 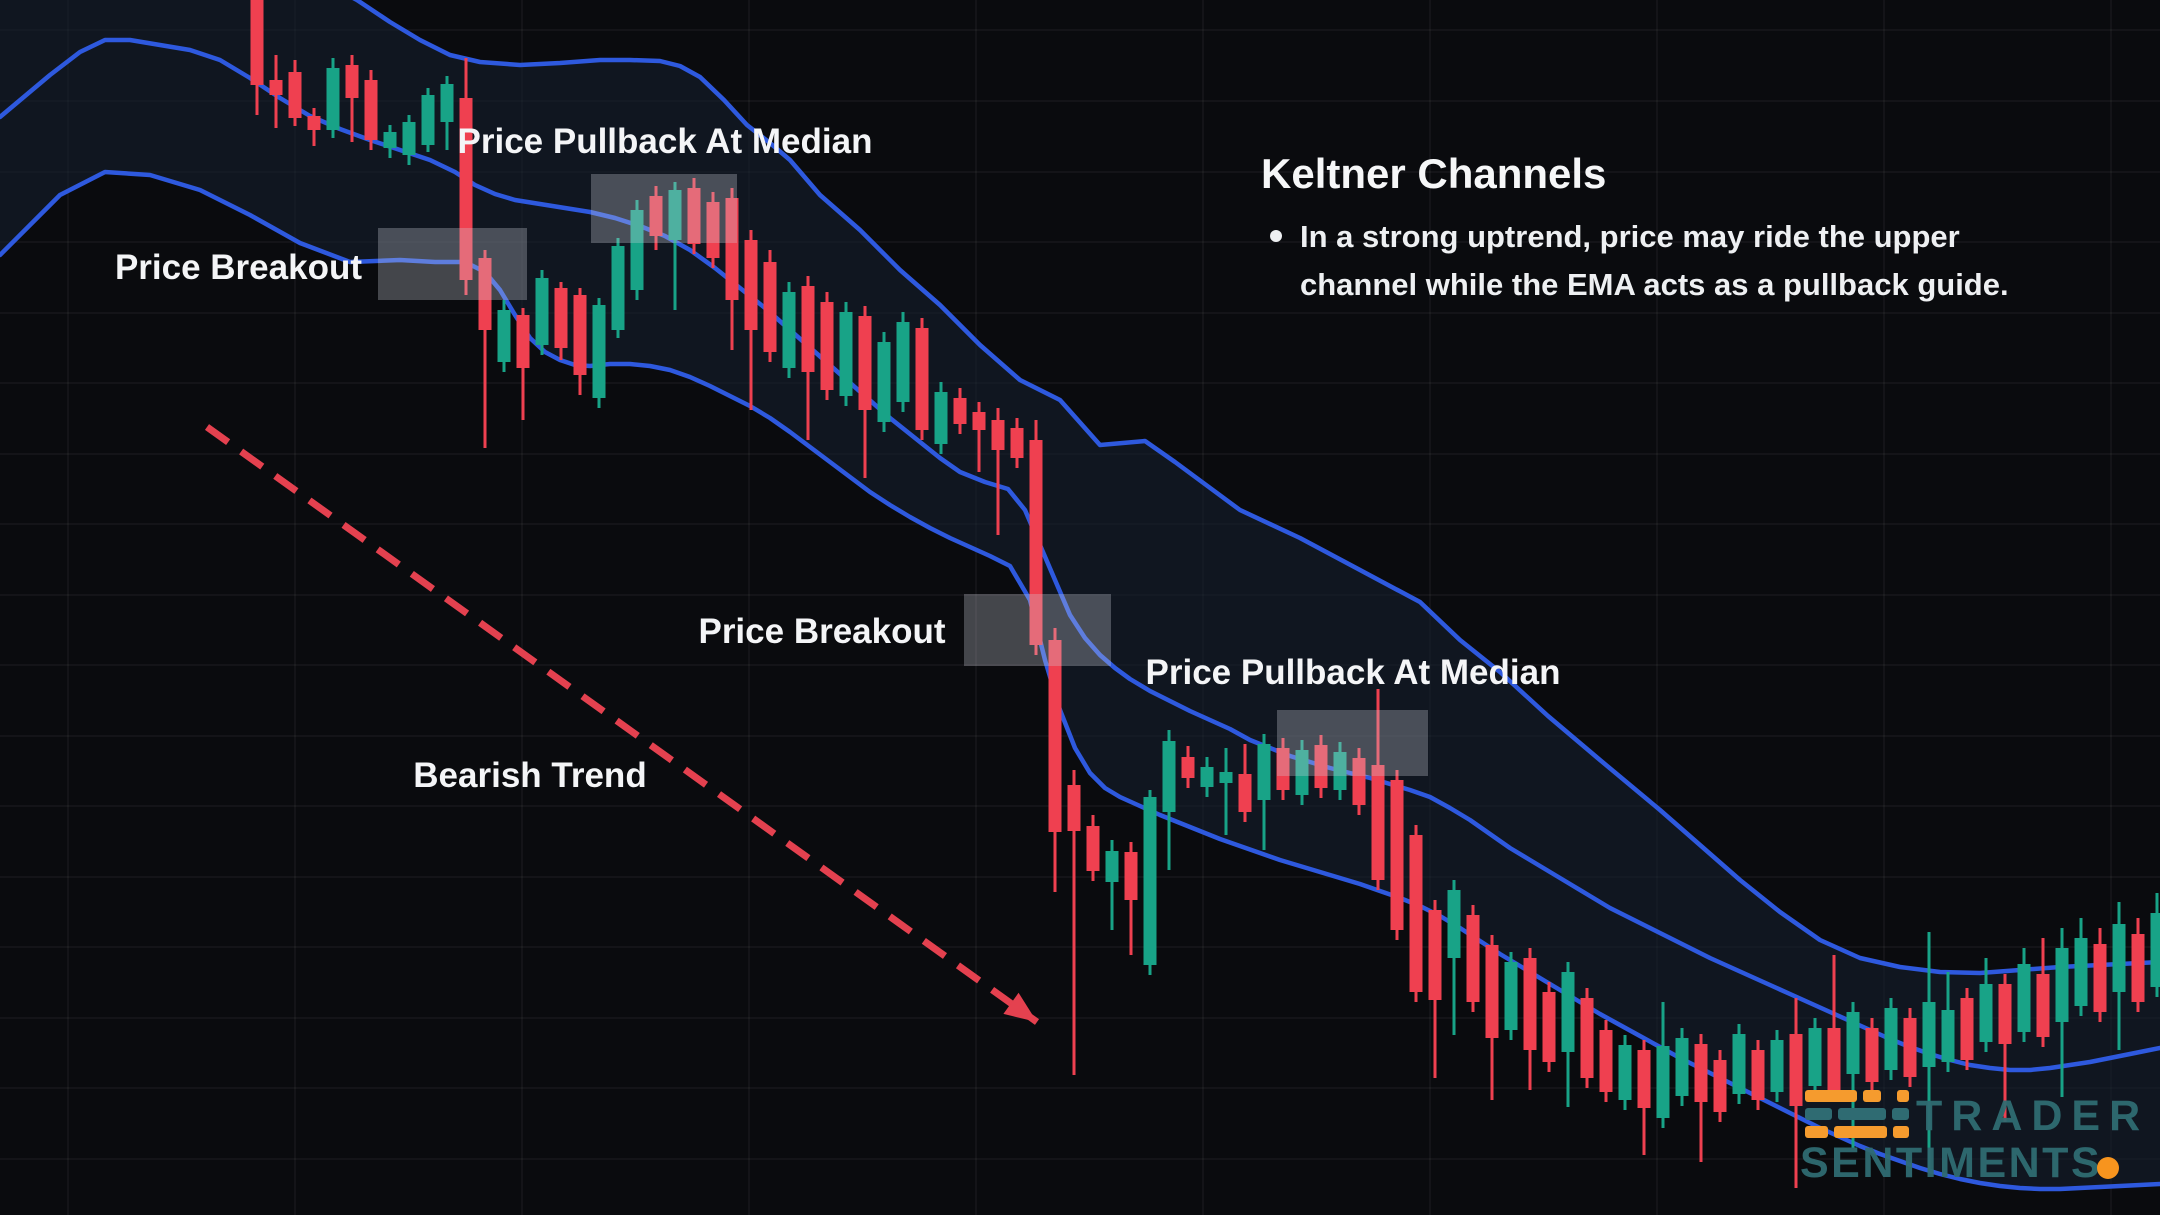 I want to click on panel-title: Keltner Channels, so click(x=1433, y=173).